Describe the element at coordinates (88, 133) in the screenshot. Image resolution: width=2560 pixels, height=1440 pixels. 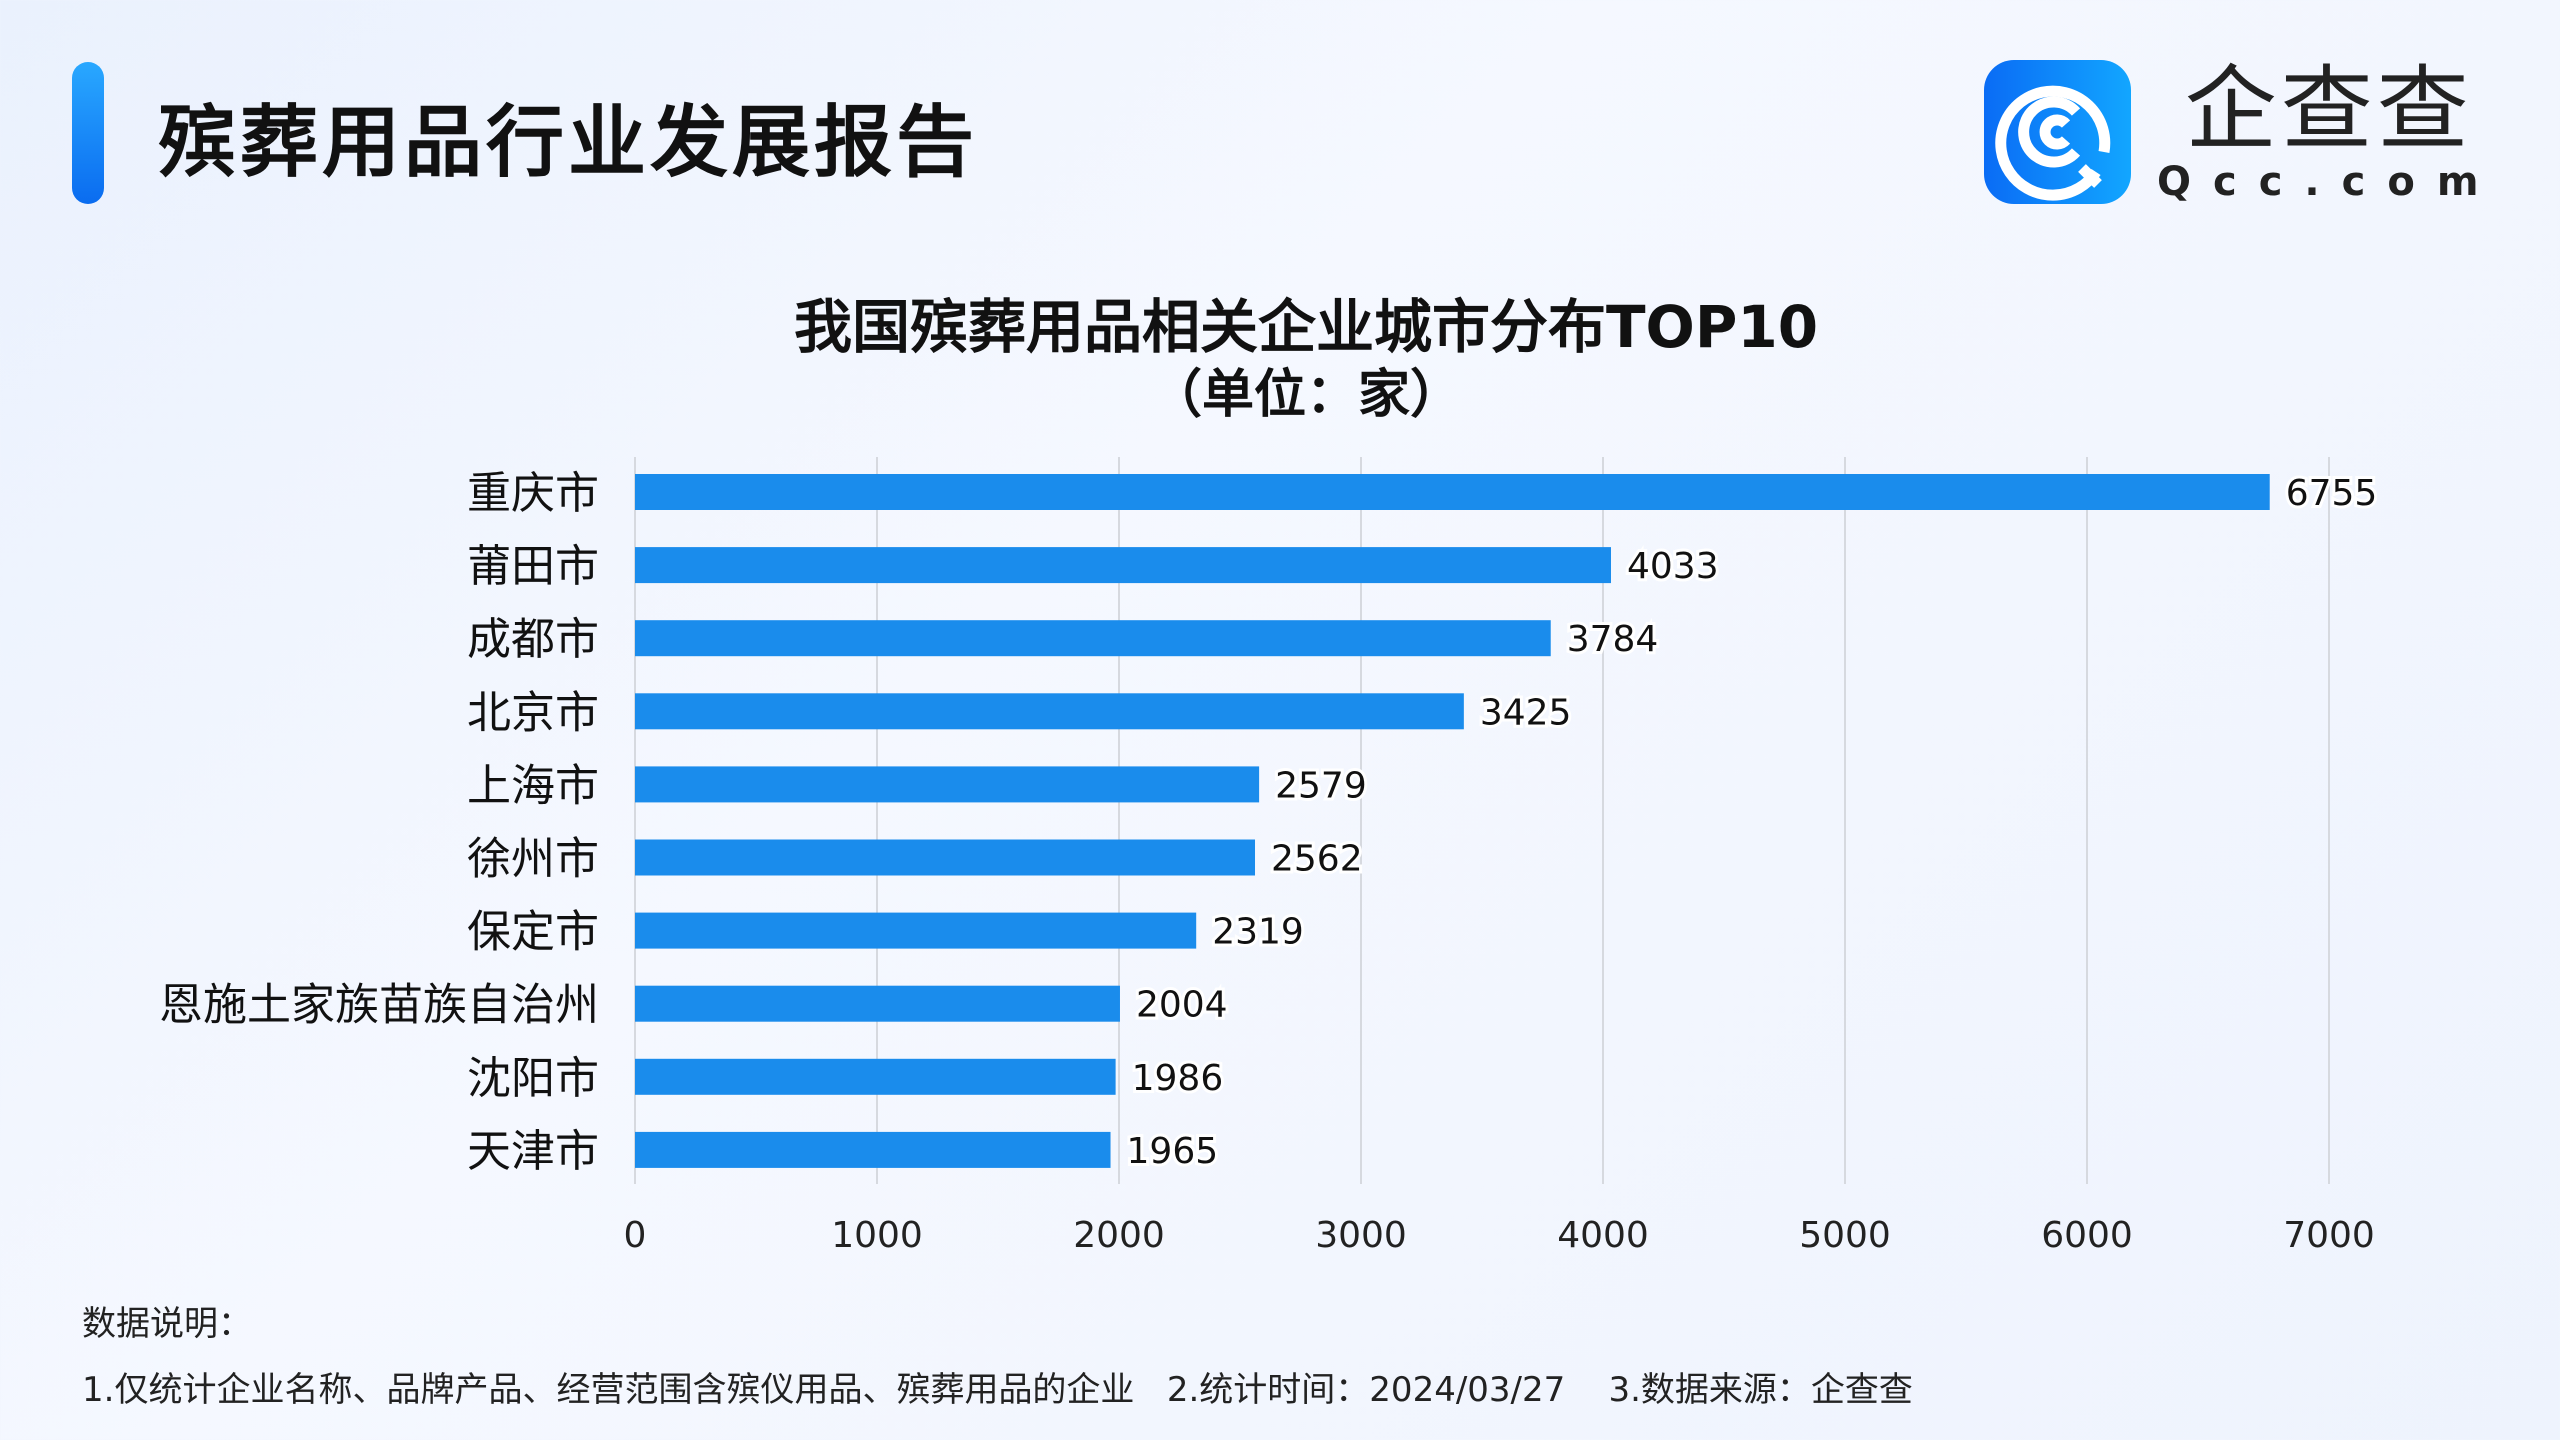
I see `accent-bar` at that location.